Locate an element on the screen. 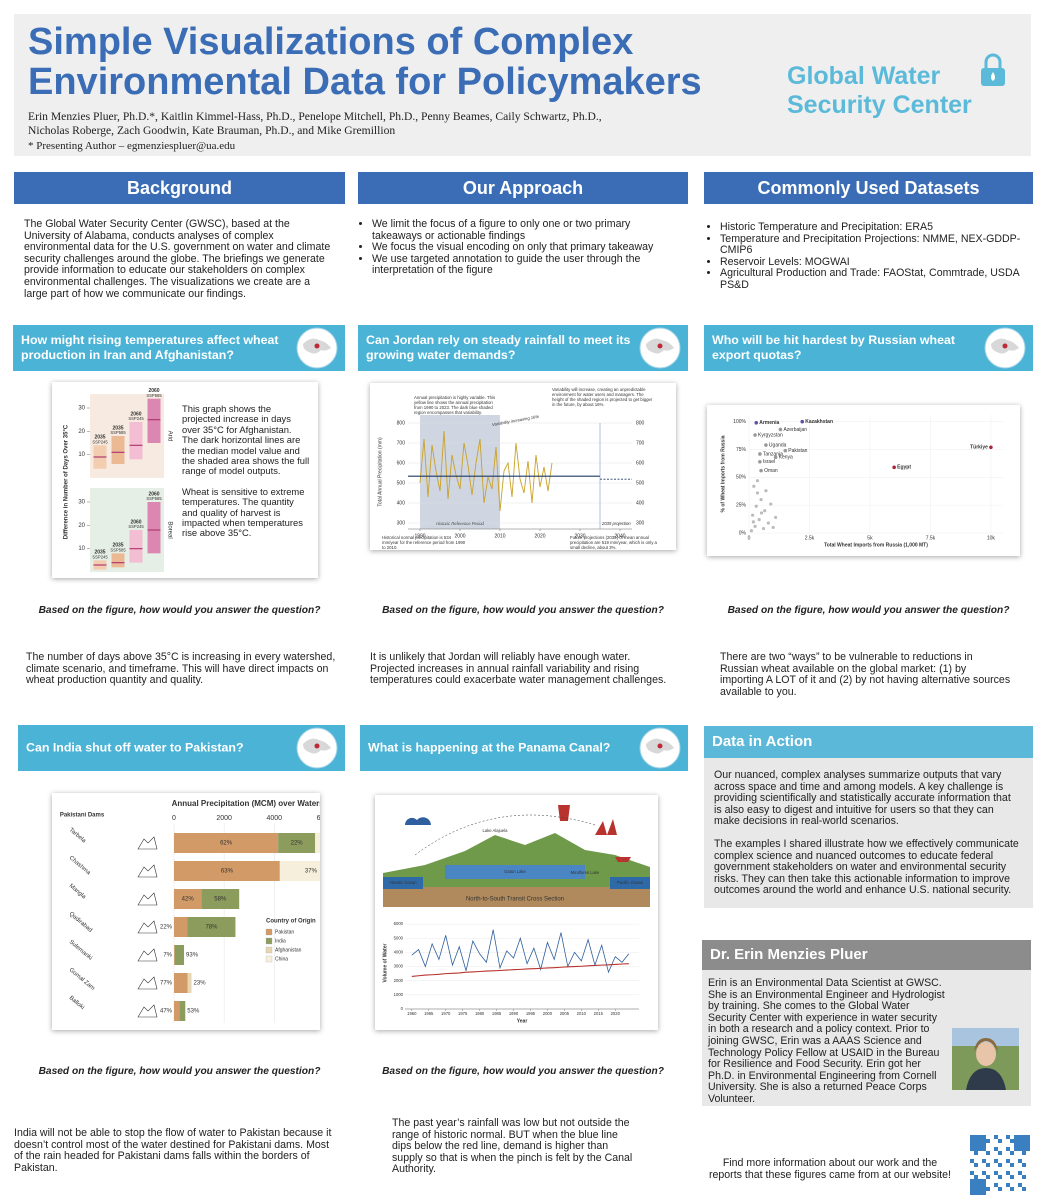  bar-label: SSP245 is located at coordinates (100, 556).